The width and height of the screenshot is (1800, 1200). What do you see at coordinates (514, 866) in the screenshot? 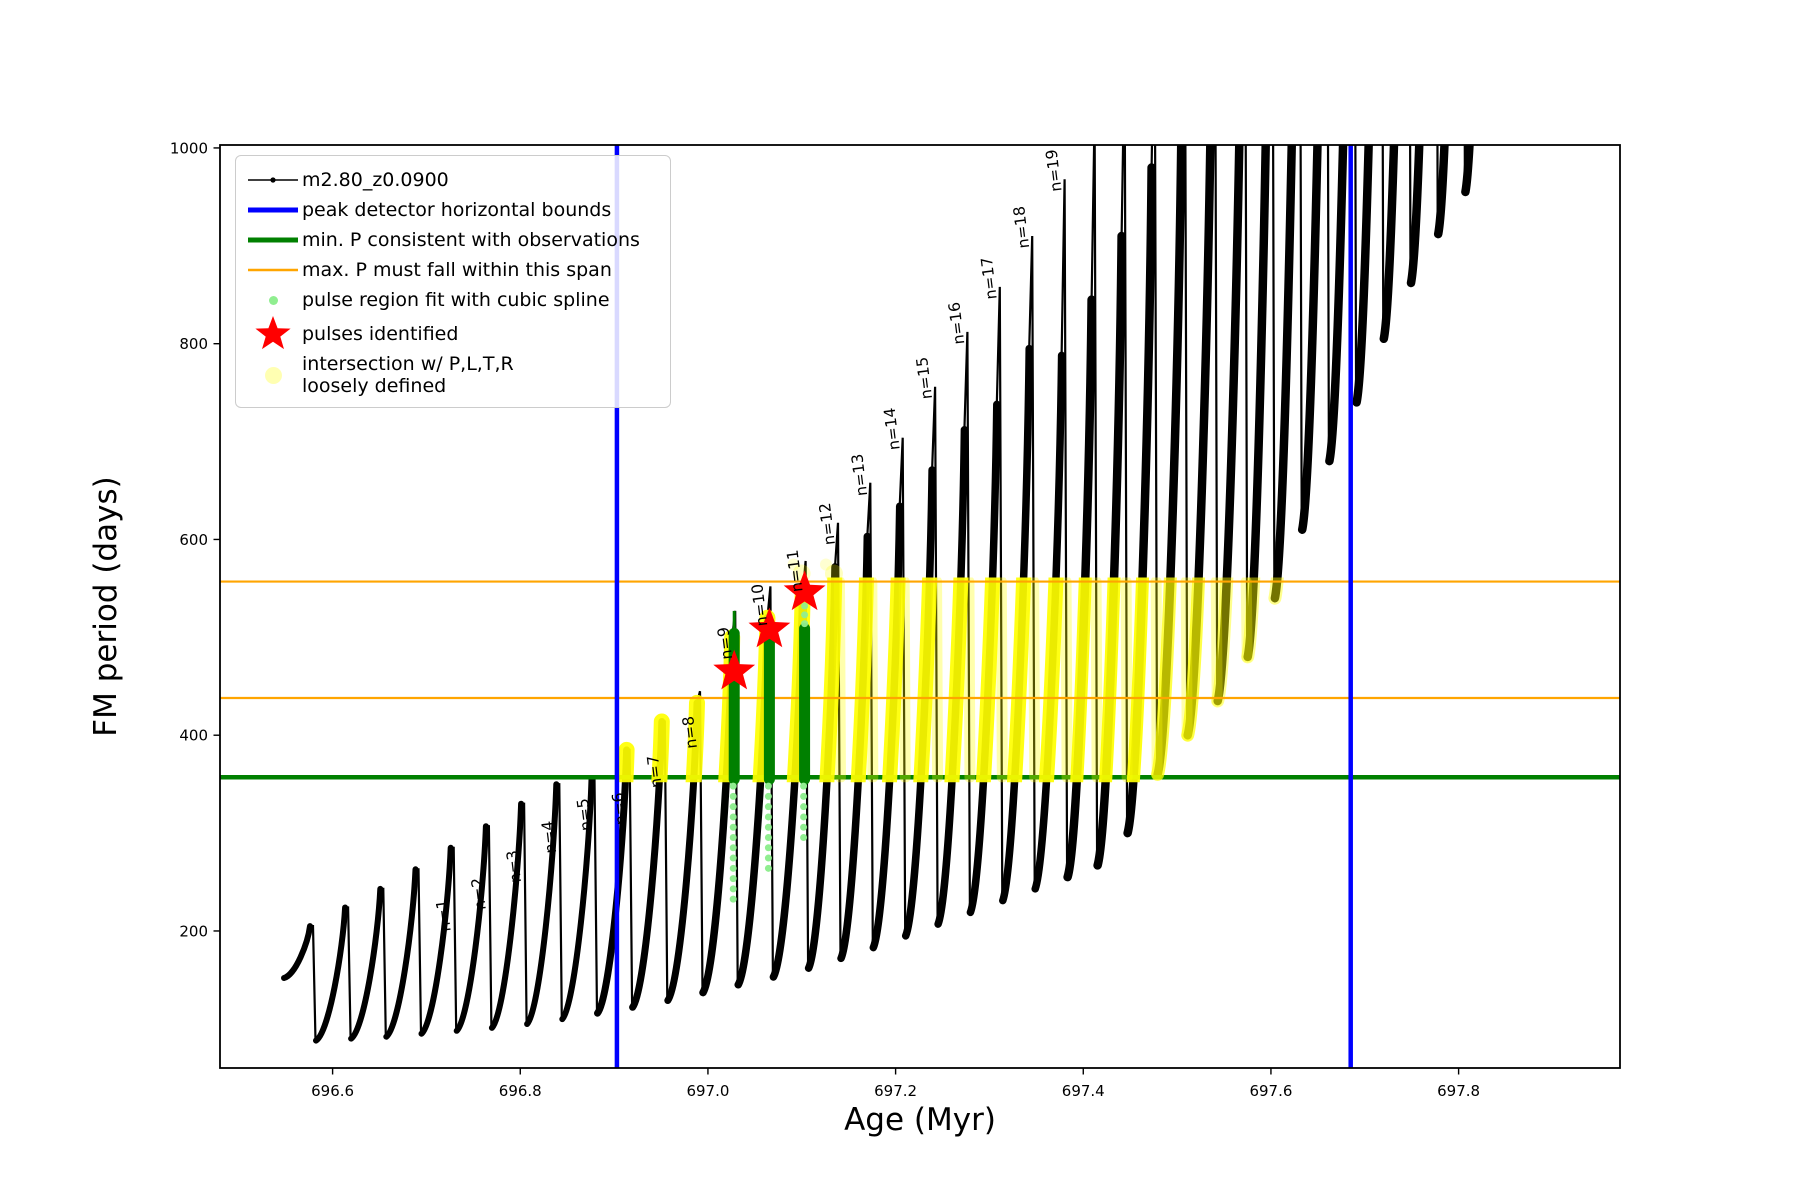
I see `svg-text: n=3` at bounding box center [514, 866].